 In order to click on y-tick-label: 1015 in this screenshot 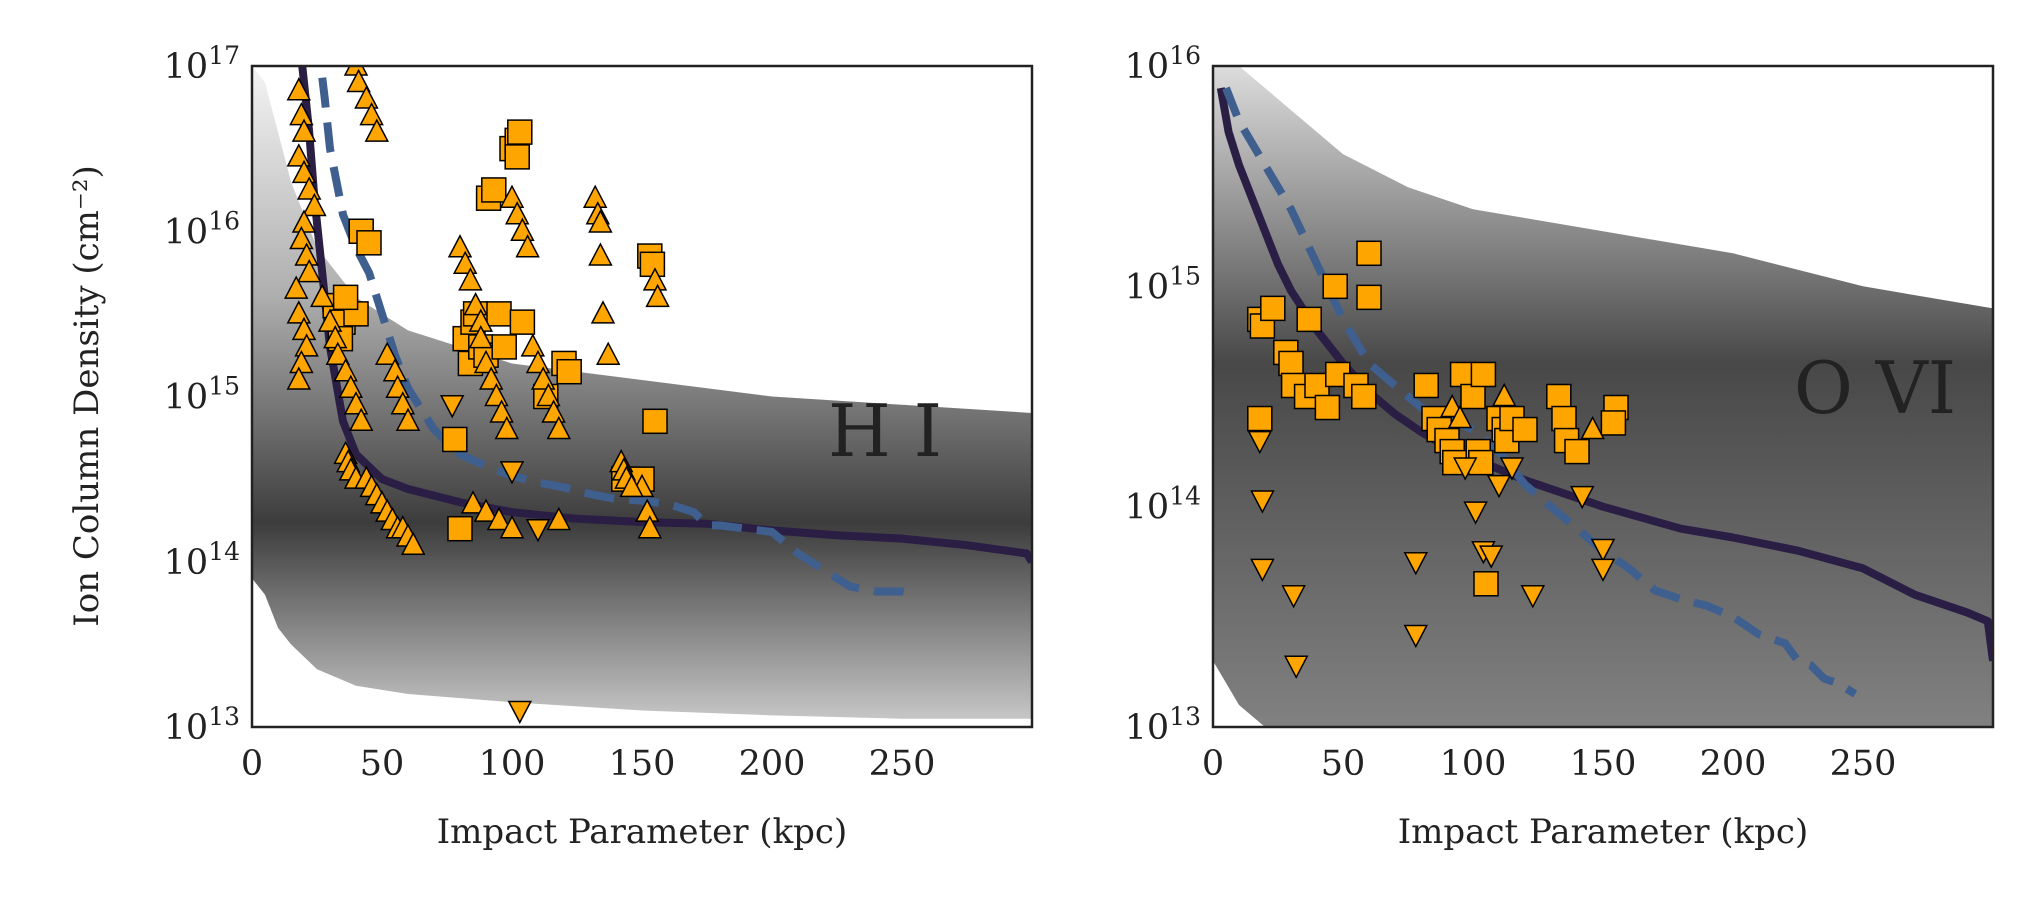, I will do `click(202, 395)`.